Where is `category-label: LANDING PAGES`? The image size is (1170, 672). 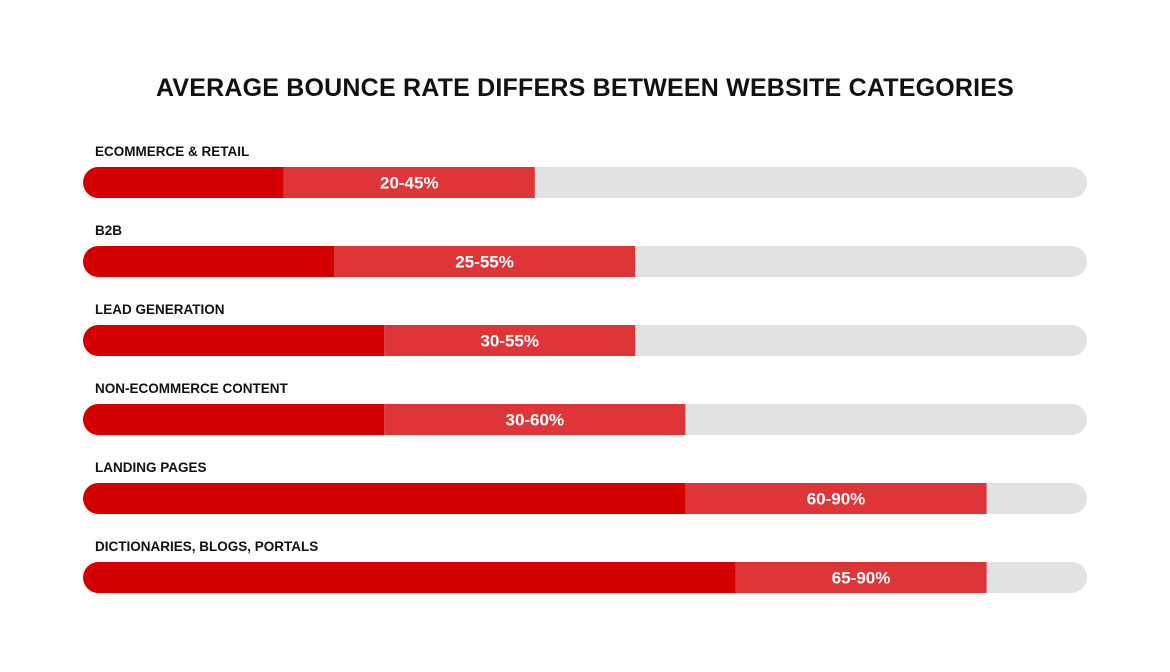 category-label: LANDING PAGES is located at coordinates (151, 467).